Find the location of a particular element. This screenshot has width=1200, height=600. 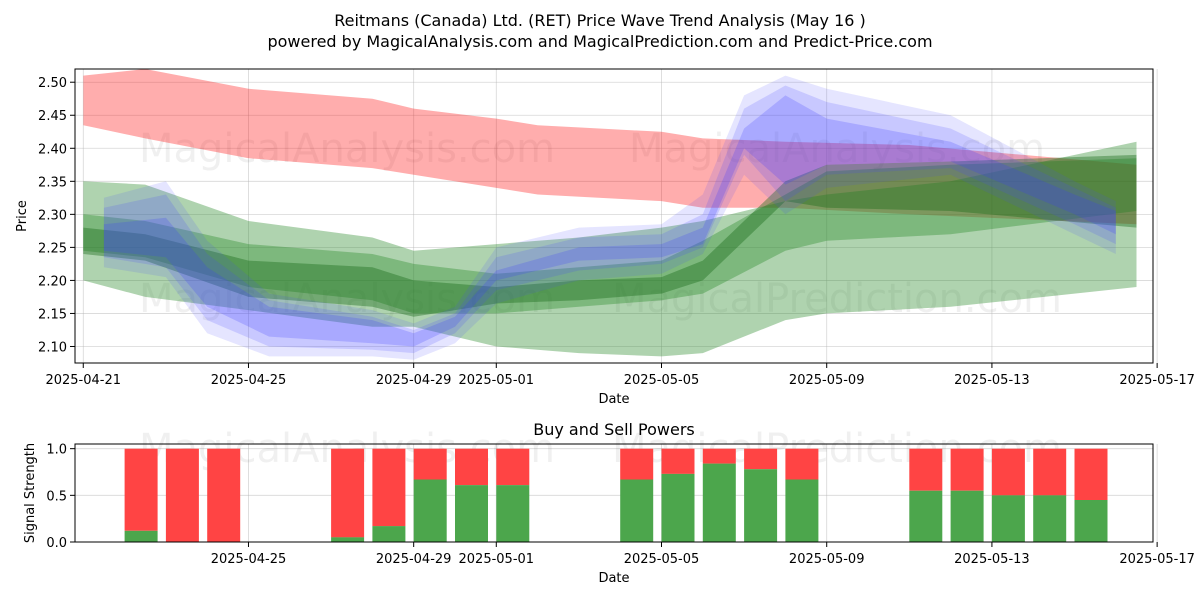

bottom-y-tick-label-2: 1.0 is located at coordinates (56, 450).